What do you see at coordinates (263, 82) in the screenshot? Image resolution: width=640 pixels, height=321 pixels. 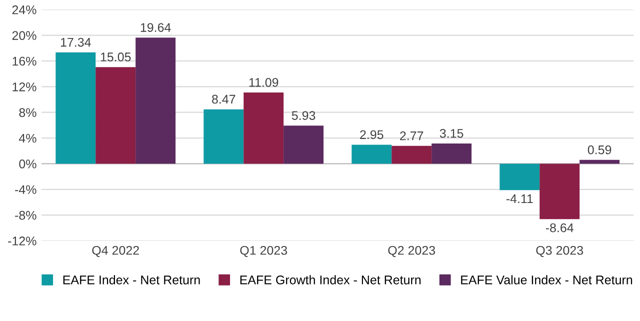 I see `data-label: 11.09` at bounding box center [263, 82].